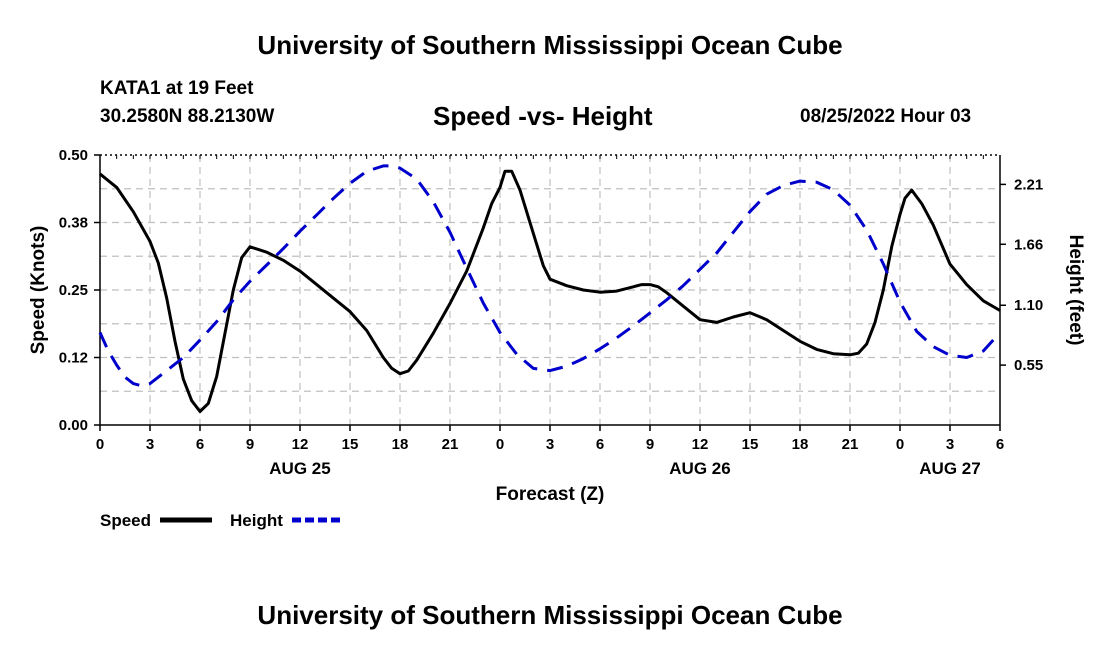 The width and height of the screenshot is (1100, 650). I want to click on forecast-datetime: 08/25/2022 Hour 03, so click(886, 116).